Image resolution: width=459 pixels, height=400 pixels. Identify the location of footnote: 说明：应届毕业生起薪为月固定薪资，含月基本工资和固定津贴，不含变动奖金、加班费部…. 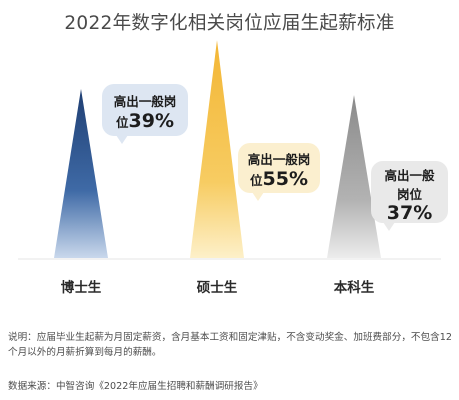
(230, 345).